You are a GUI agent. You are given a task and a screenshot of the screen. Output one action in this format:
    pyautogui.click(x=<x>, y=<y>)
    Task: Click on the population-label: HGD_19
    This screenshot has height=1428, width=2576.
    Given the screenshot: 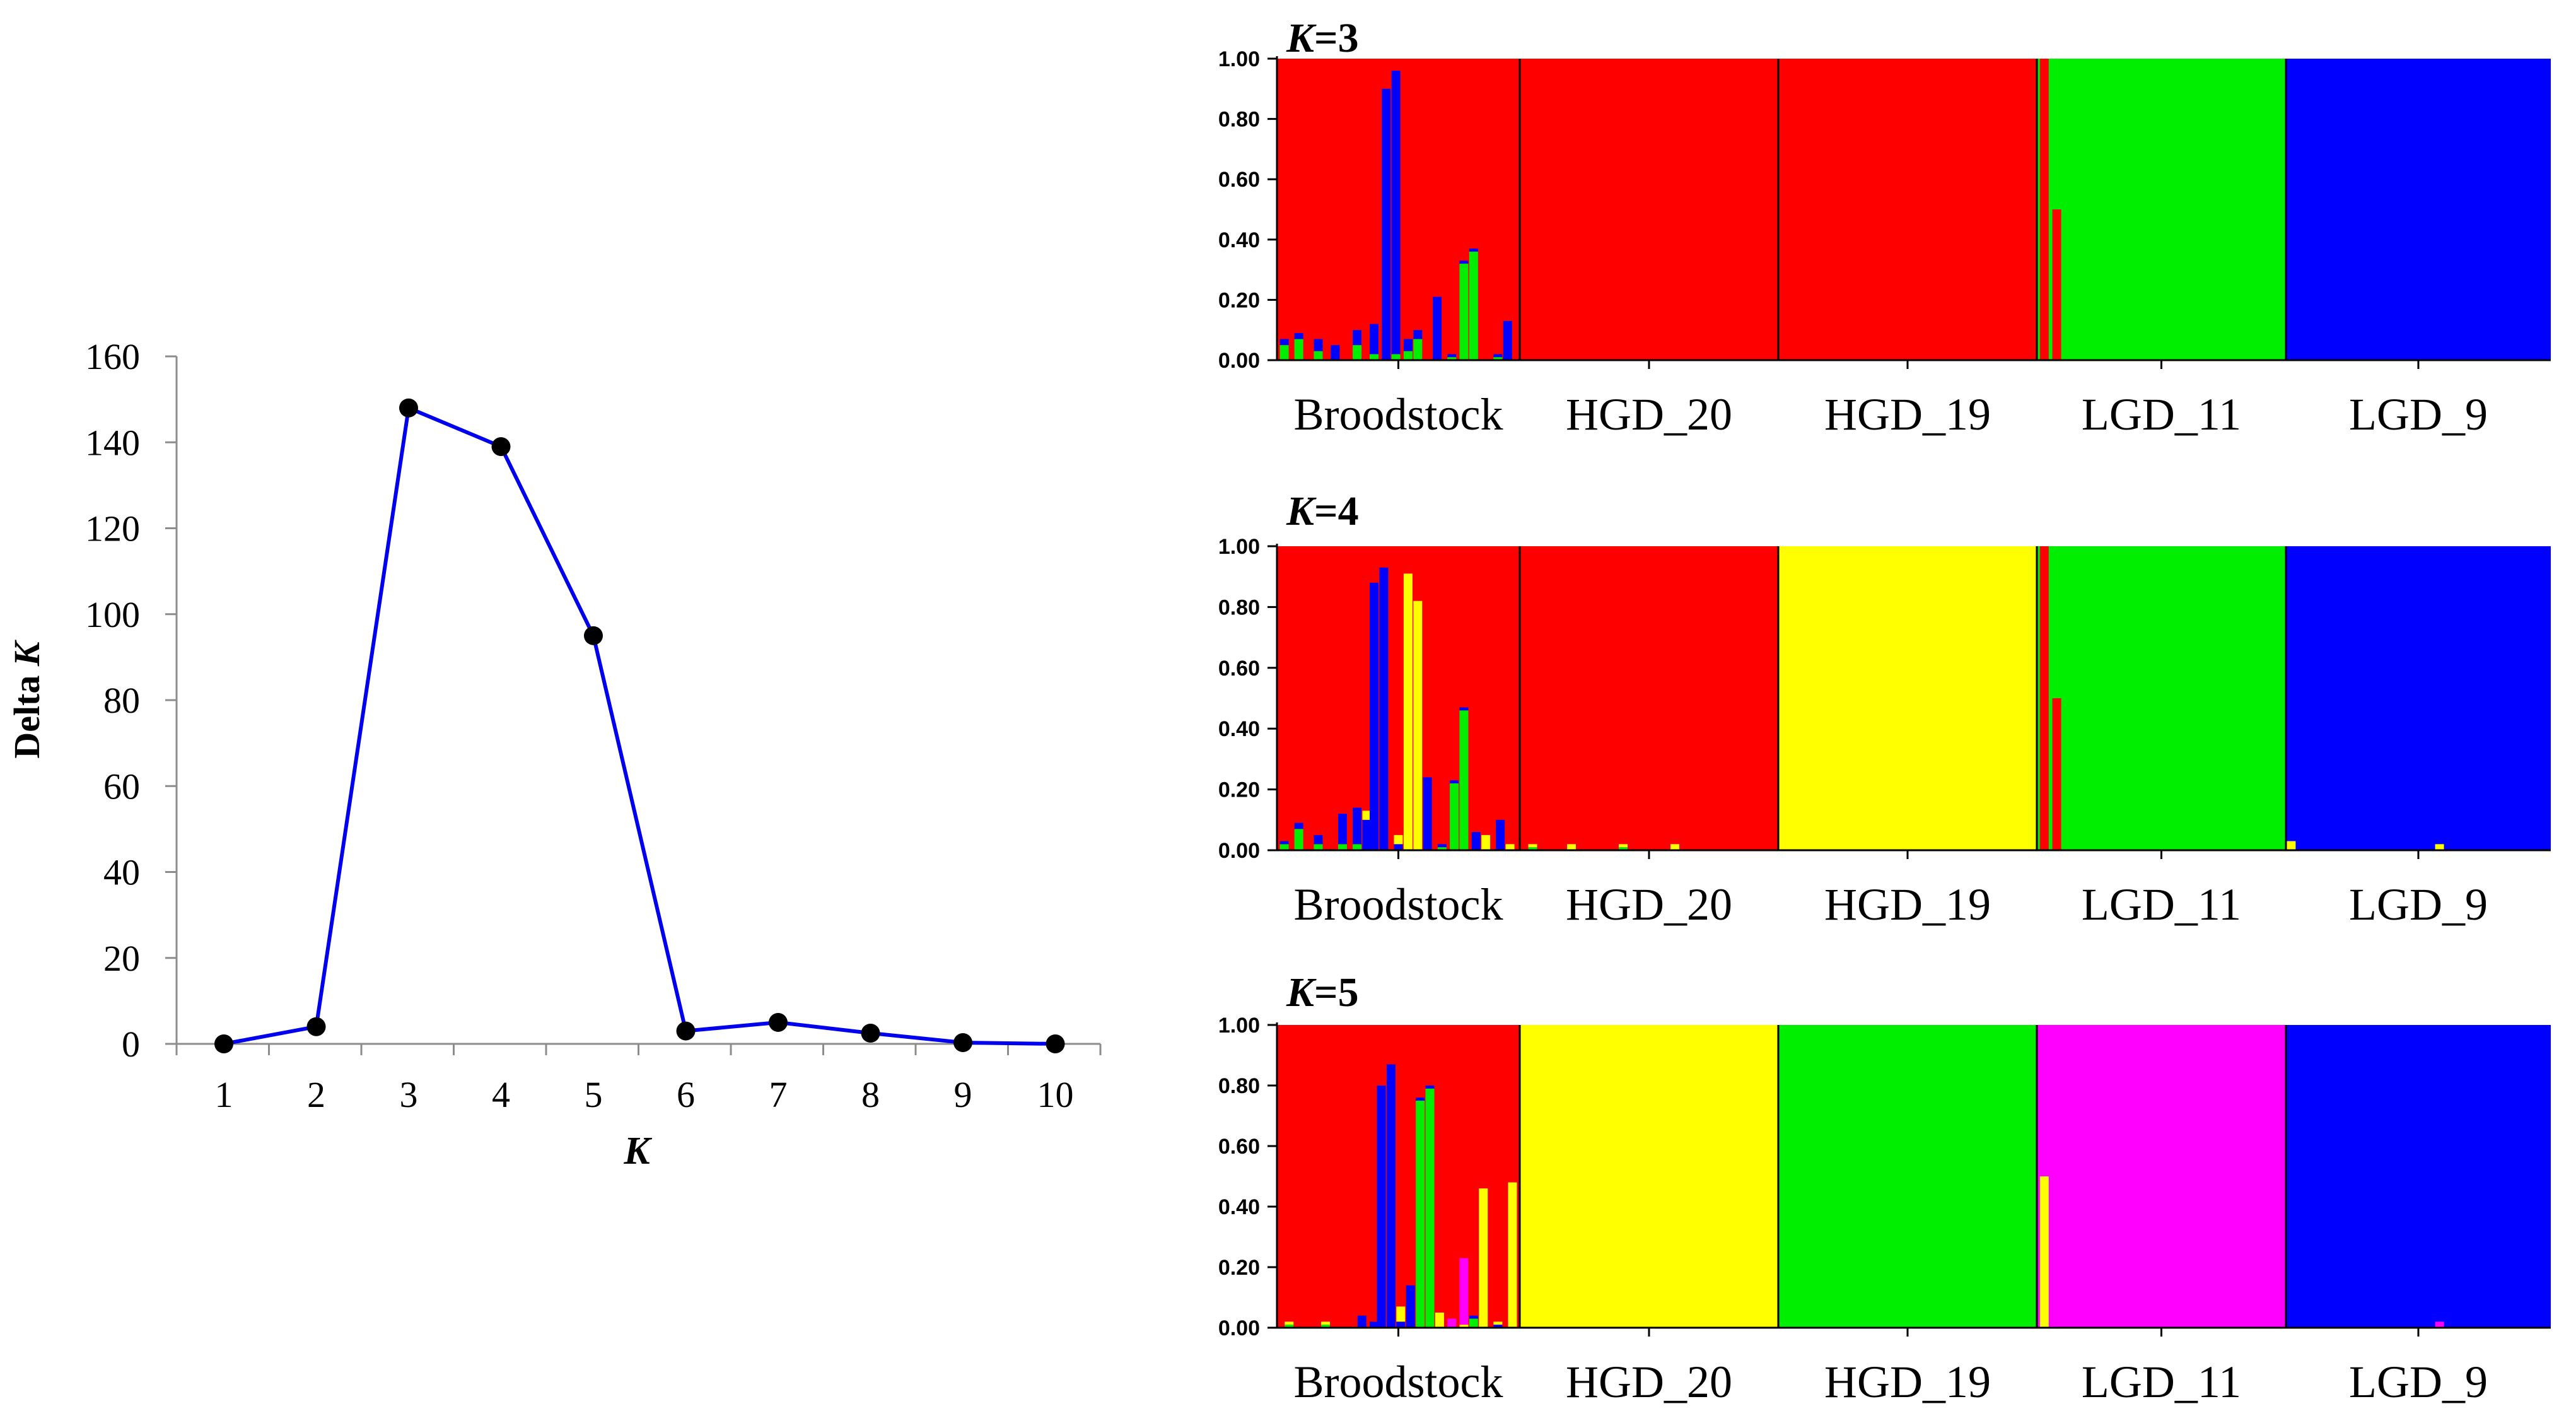 What is the action you would take?
    pyautogui.click(x=1908, y=414)
    